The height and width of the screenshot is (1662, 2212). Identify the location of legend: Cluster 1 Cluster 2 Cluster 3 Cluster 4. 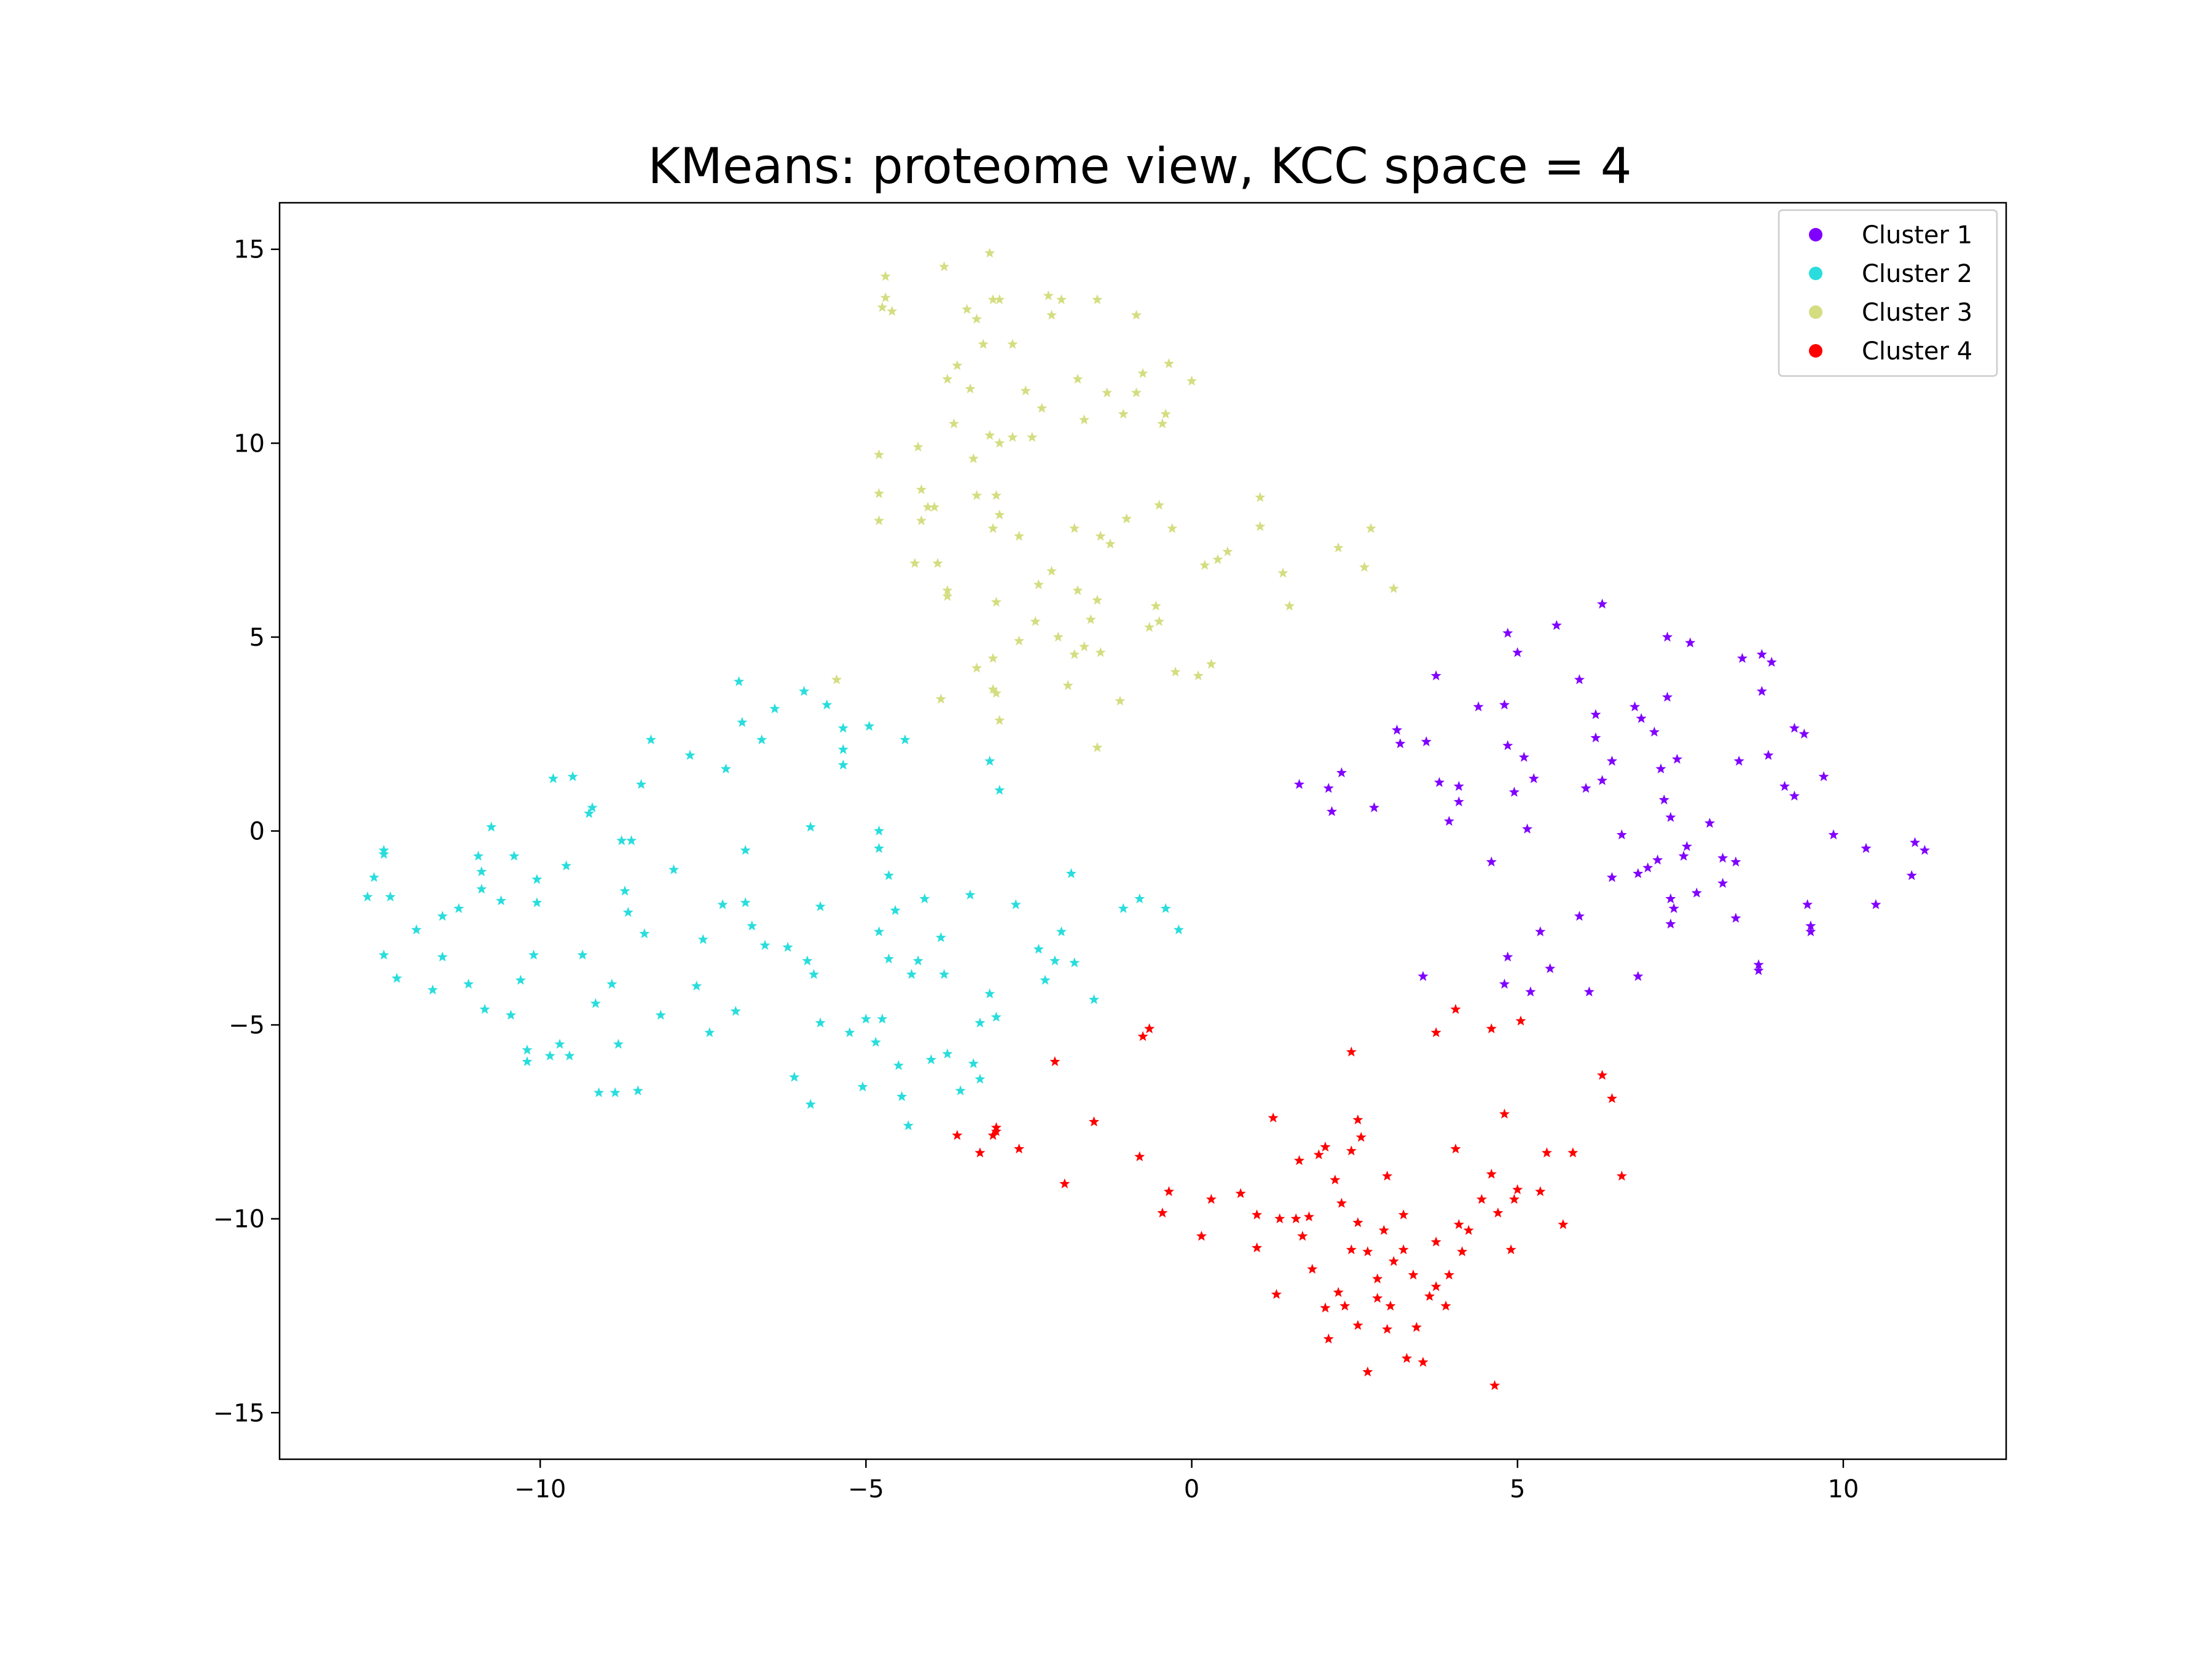
(1888, 293).